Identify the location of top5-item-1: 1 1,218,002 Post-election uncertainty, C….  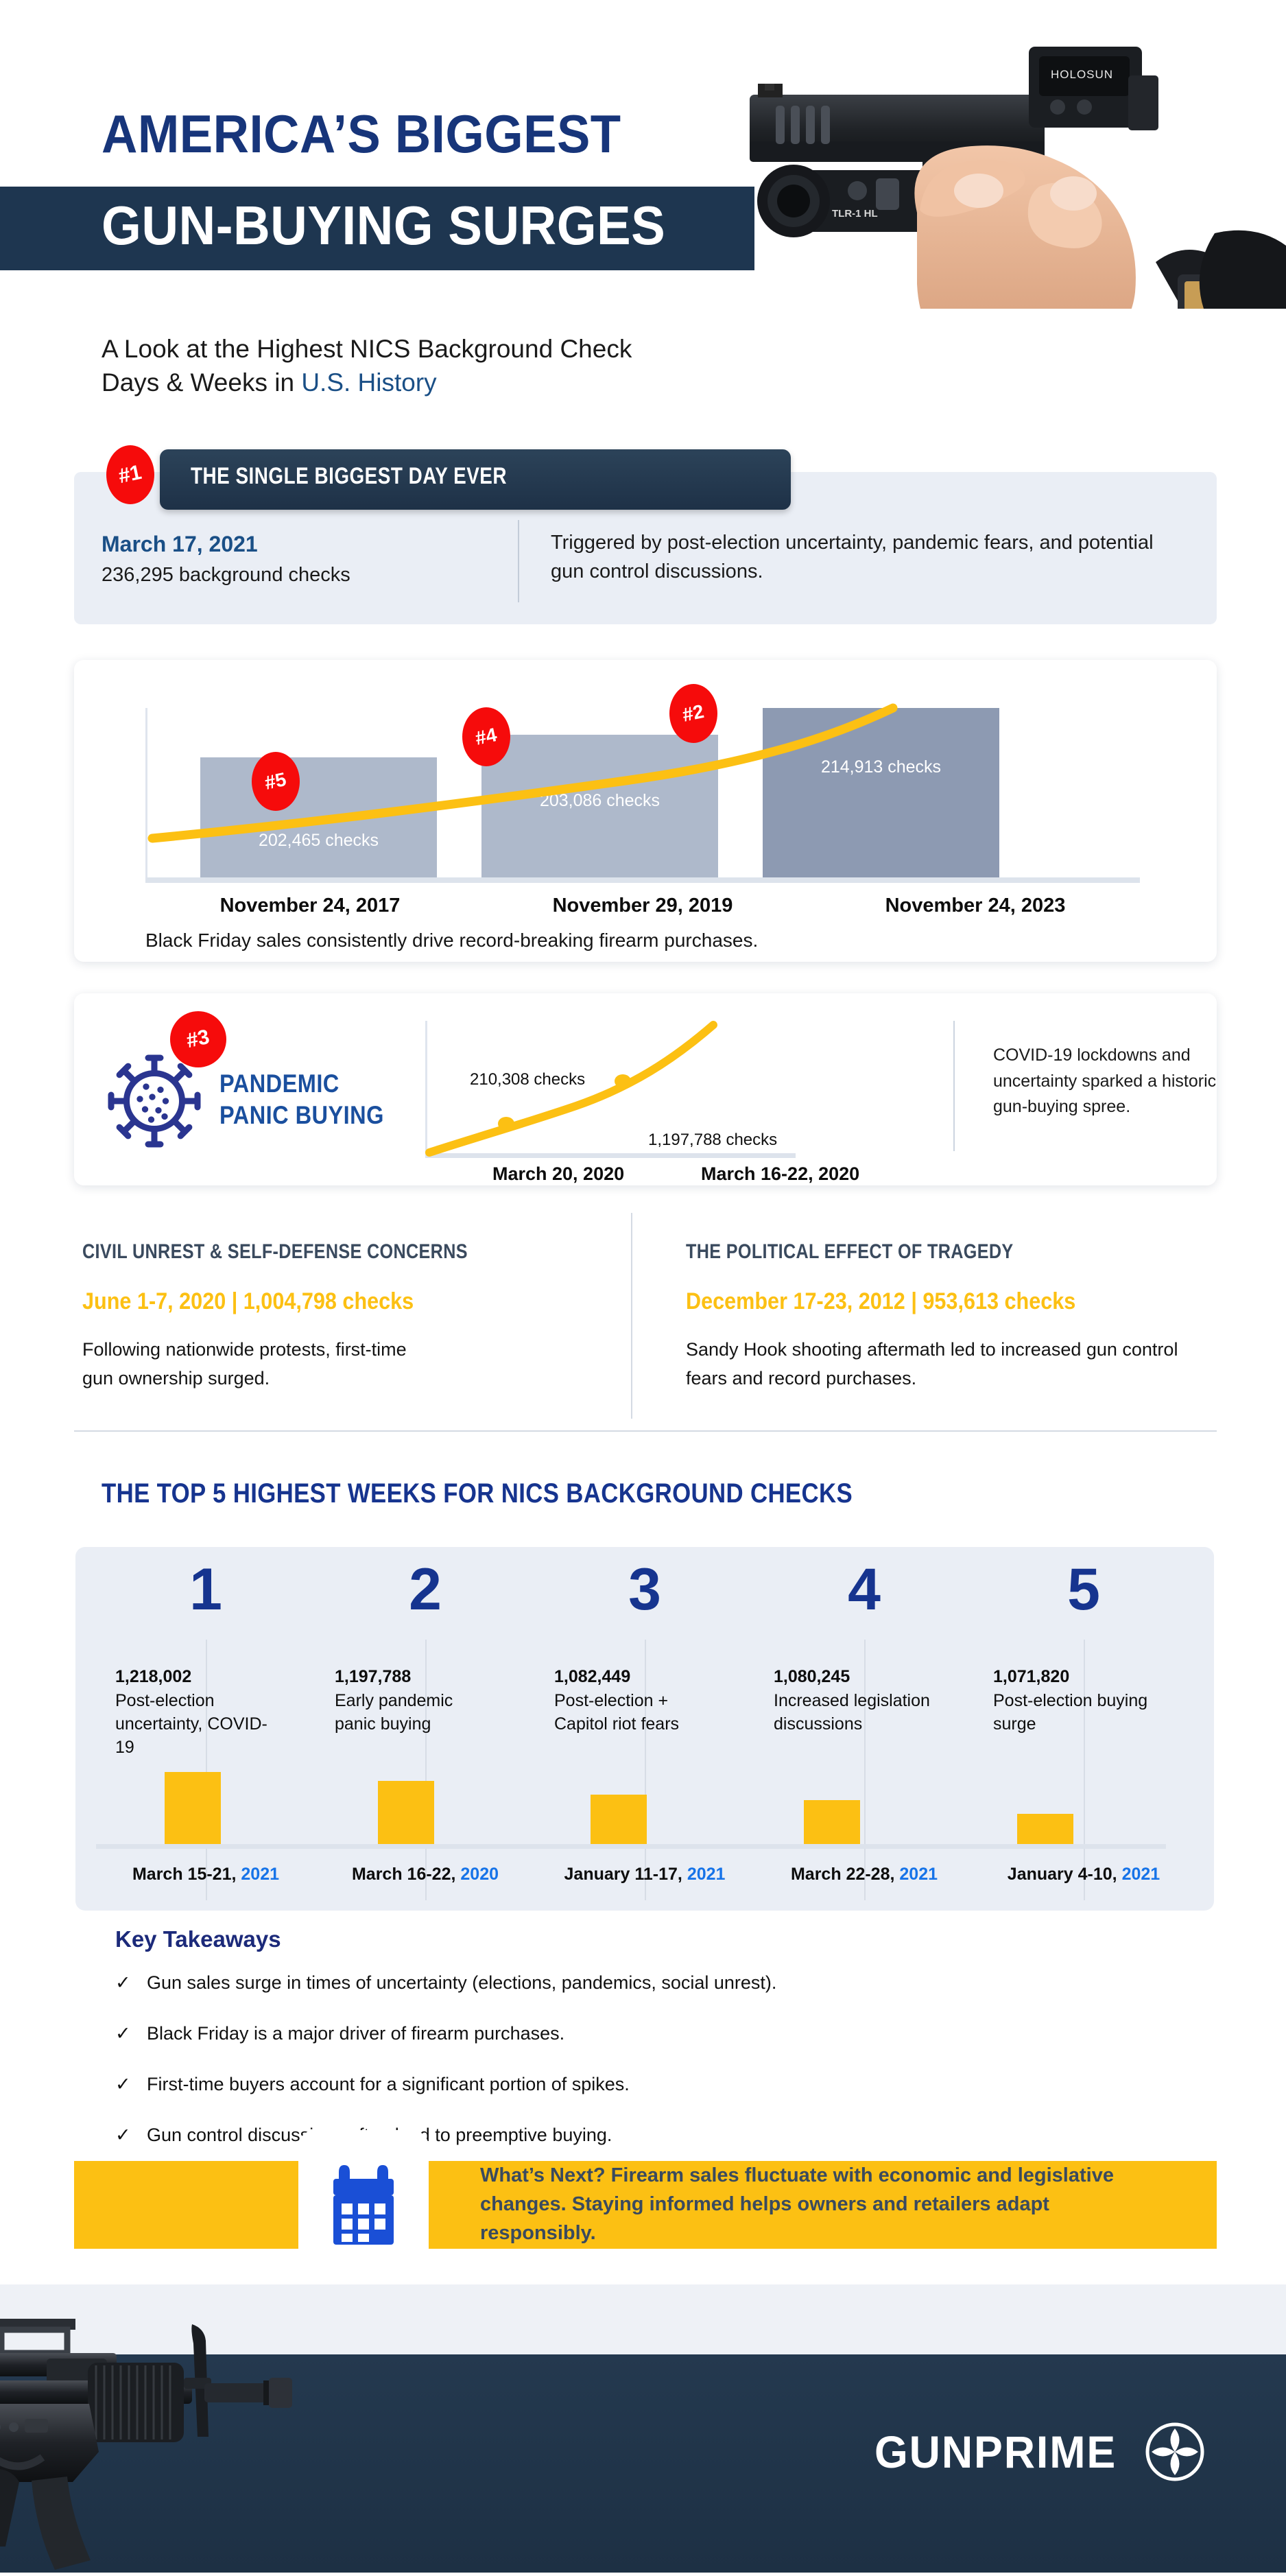
(205, 1659).